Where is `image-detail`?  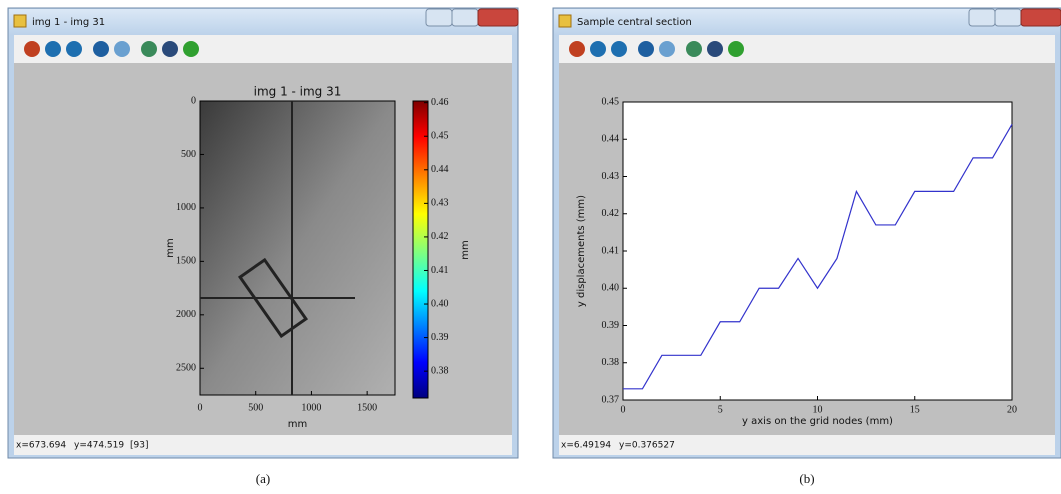
image-detail is located at coordinates (273, 298).